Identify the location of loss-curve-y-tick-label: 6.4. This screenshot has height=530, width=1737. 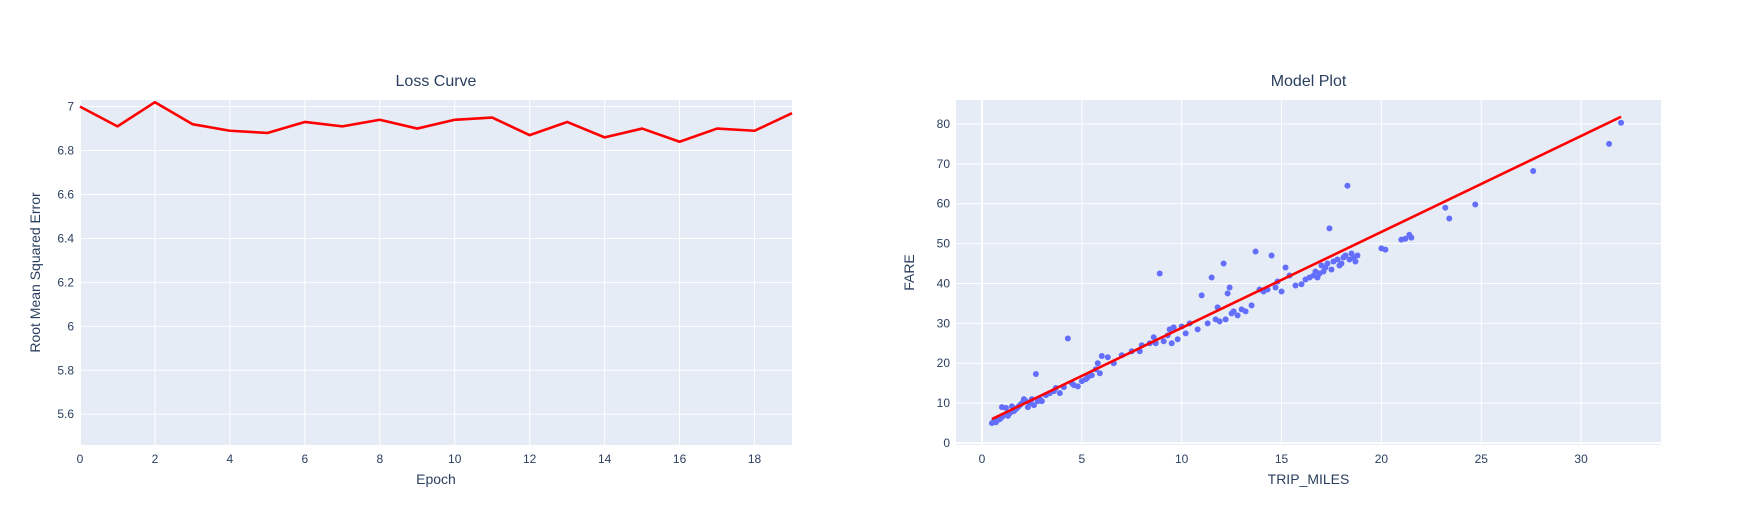
(65, 238).